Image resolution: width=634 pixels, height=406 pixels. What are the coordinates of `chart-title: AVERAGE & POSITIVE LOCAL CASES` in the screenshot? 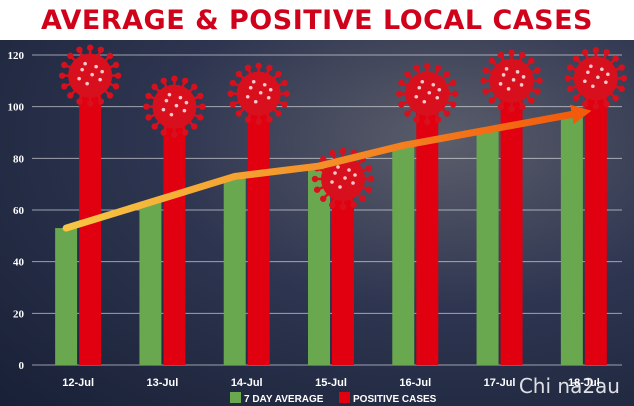 It's located at (317, 20).